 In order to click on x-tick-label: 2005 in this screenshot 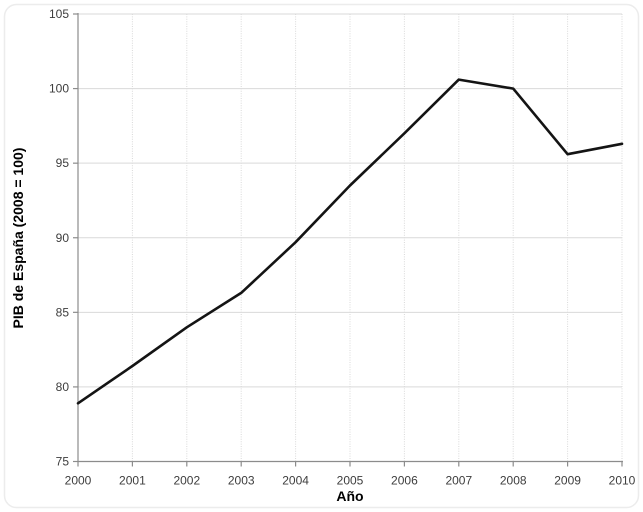, I will do `click(350, 481)`.